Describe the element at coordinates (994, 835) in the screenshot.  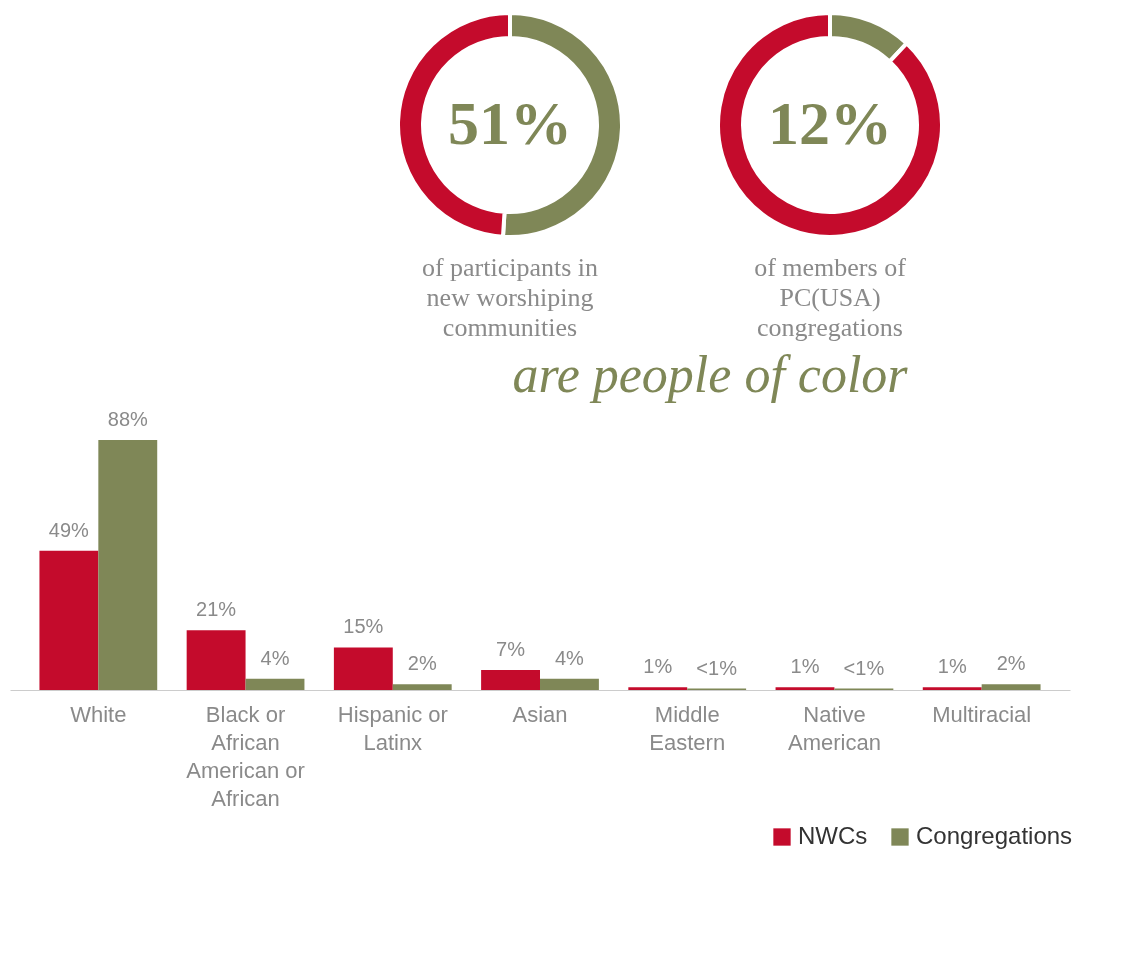
I see `legend-label: Congregations` at that location.